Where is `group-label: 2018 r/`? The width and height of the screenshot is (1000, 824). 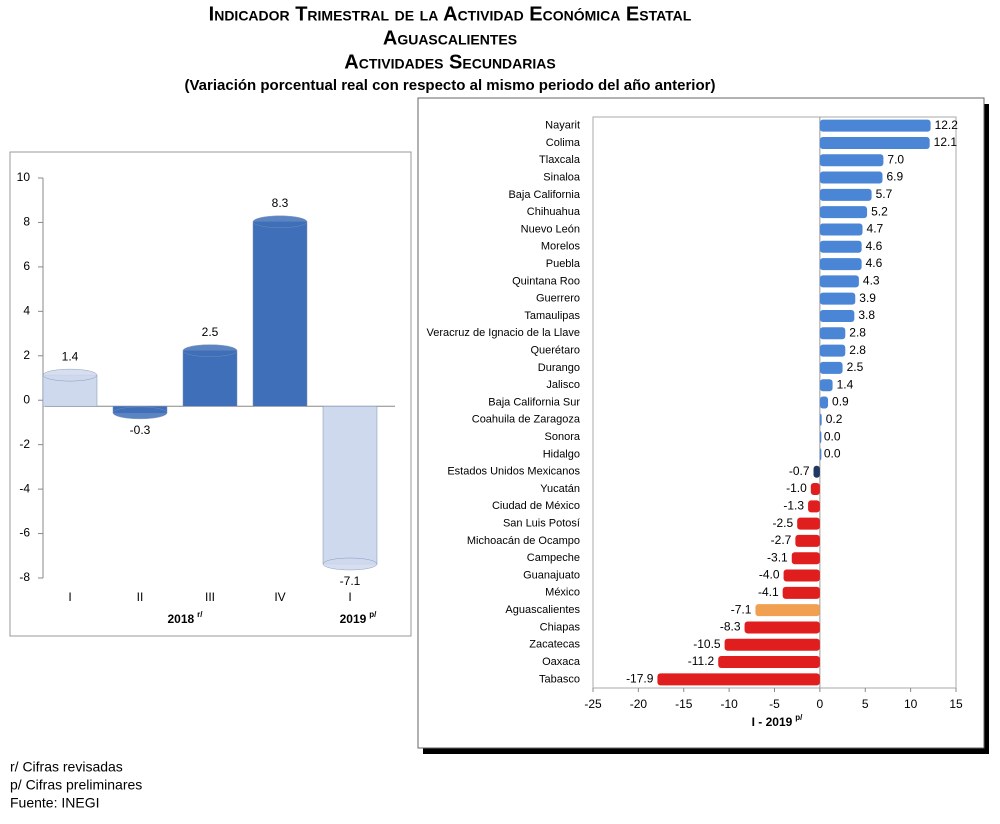 group-label: 2018 r/ is located at coordinates (185, 618).